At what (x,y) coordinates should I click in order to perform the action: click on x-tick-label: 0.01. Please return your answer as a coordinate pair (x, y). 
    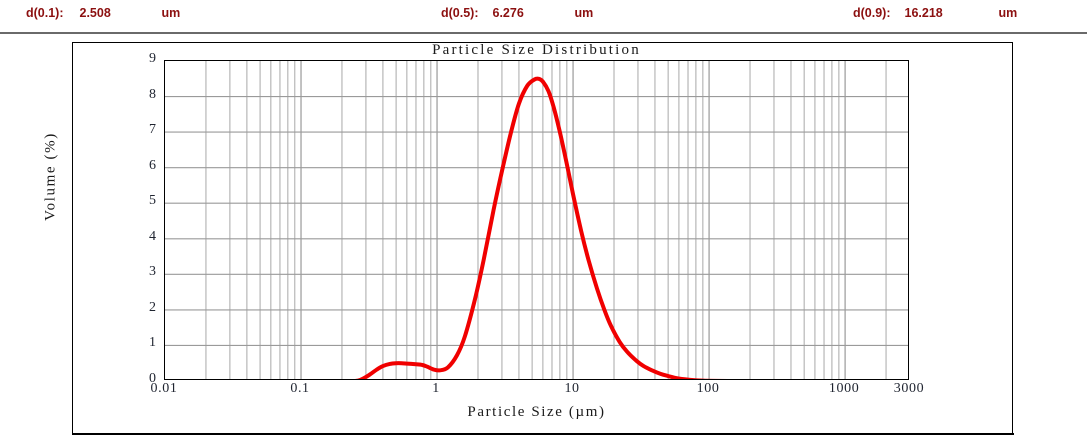
    Looking at the image, I should click on (164, 388).